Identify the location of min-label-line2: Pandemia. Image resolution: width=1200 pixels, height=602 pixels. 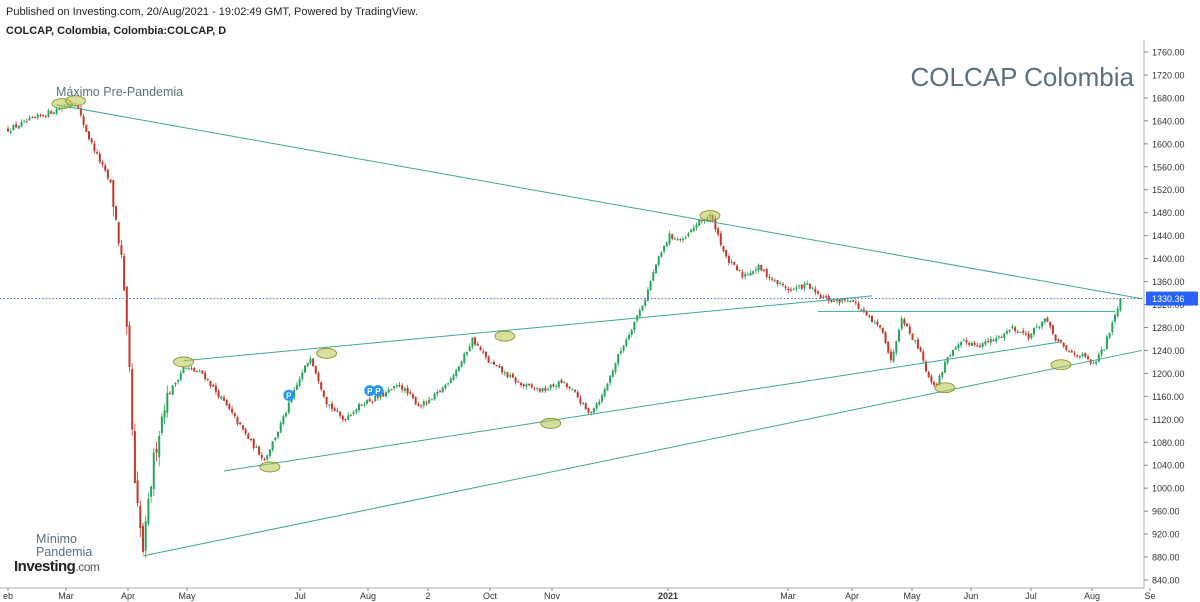
(64, 552).